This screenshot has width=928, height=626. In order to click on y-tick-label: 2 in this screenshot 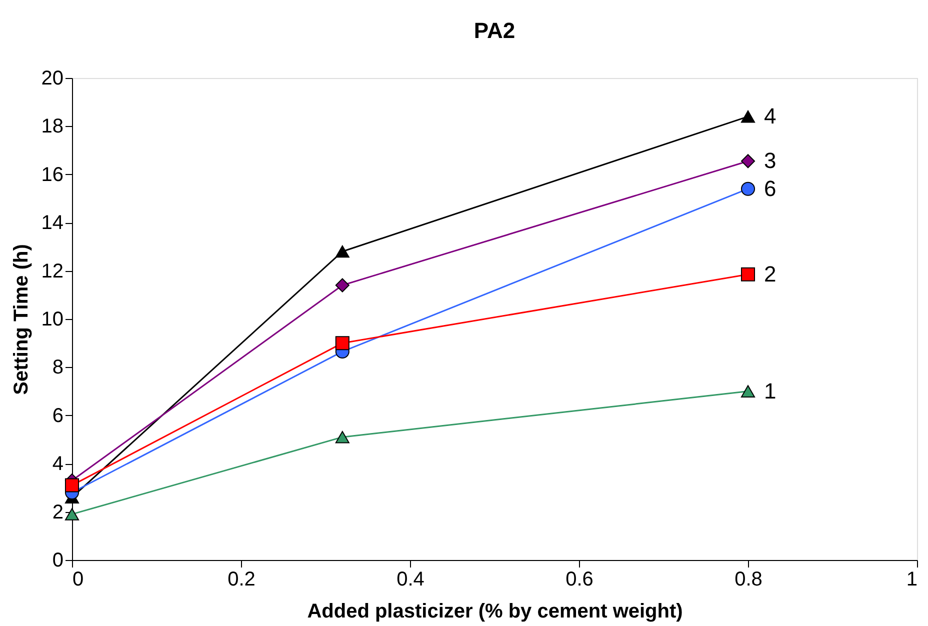, I will do `click(58, 512)`.